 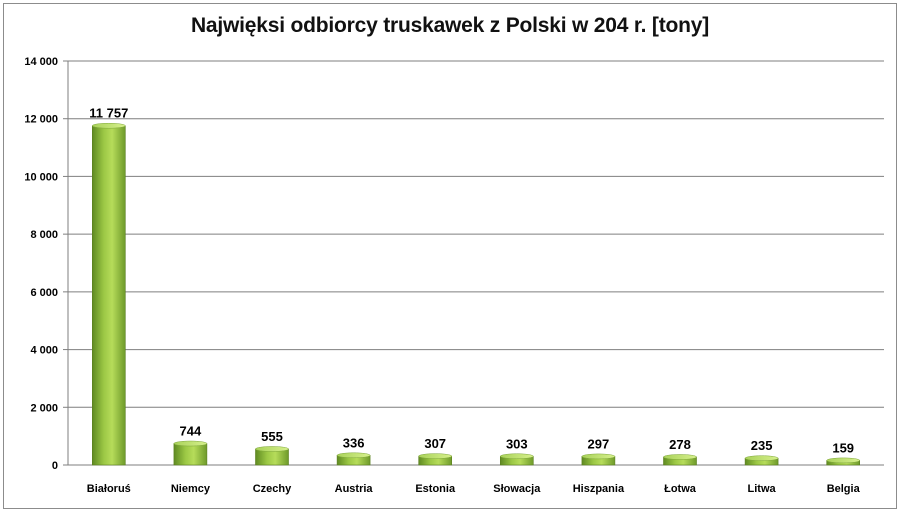 What do you see at coordinates (41, 62) in the screenshot?
I see `y-tick-label: 14 000` at bounding box center [41, 62].